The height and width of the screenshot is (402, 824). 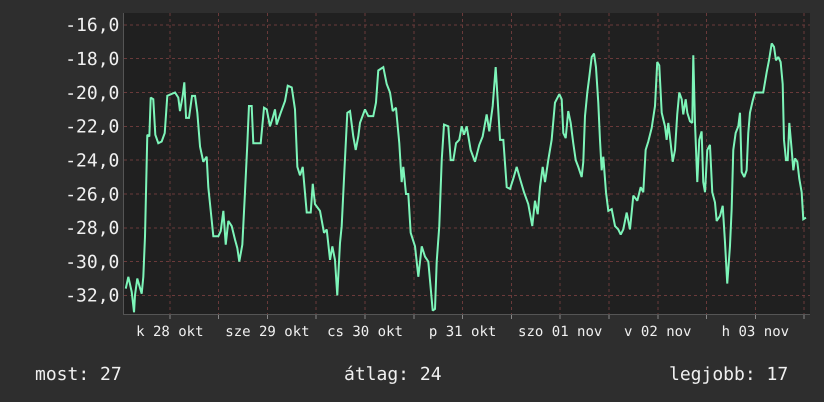 I want to click on y-tick-label: -22,0, so click(x=92, y=127).